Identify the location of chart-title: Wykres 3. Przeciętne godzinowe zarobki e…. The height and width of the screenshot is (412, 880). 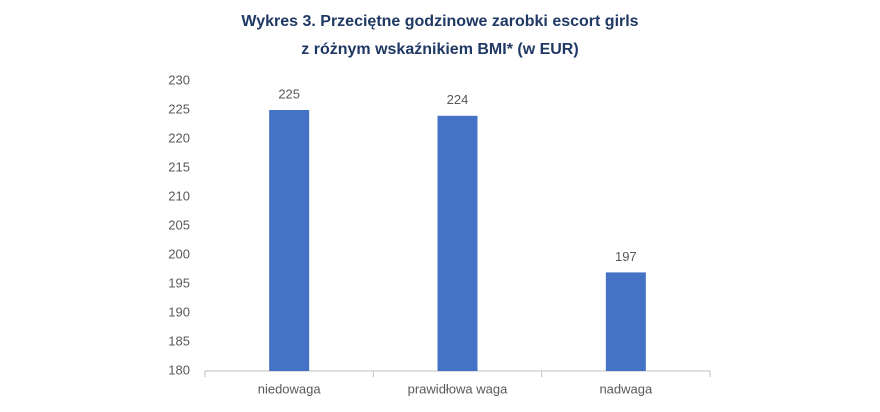
(439, 21).